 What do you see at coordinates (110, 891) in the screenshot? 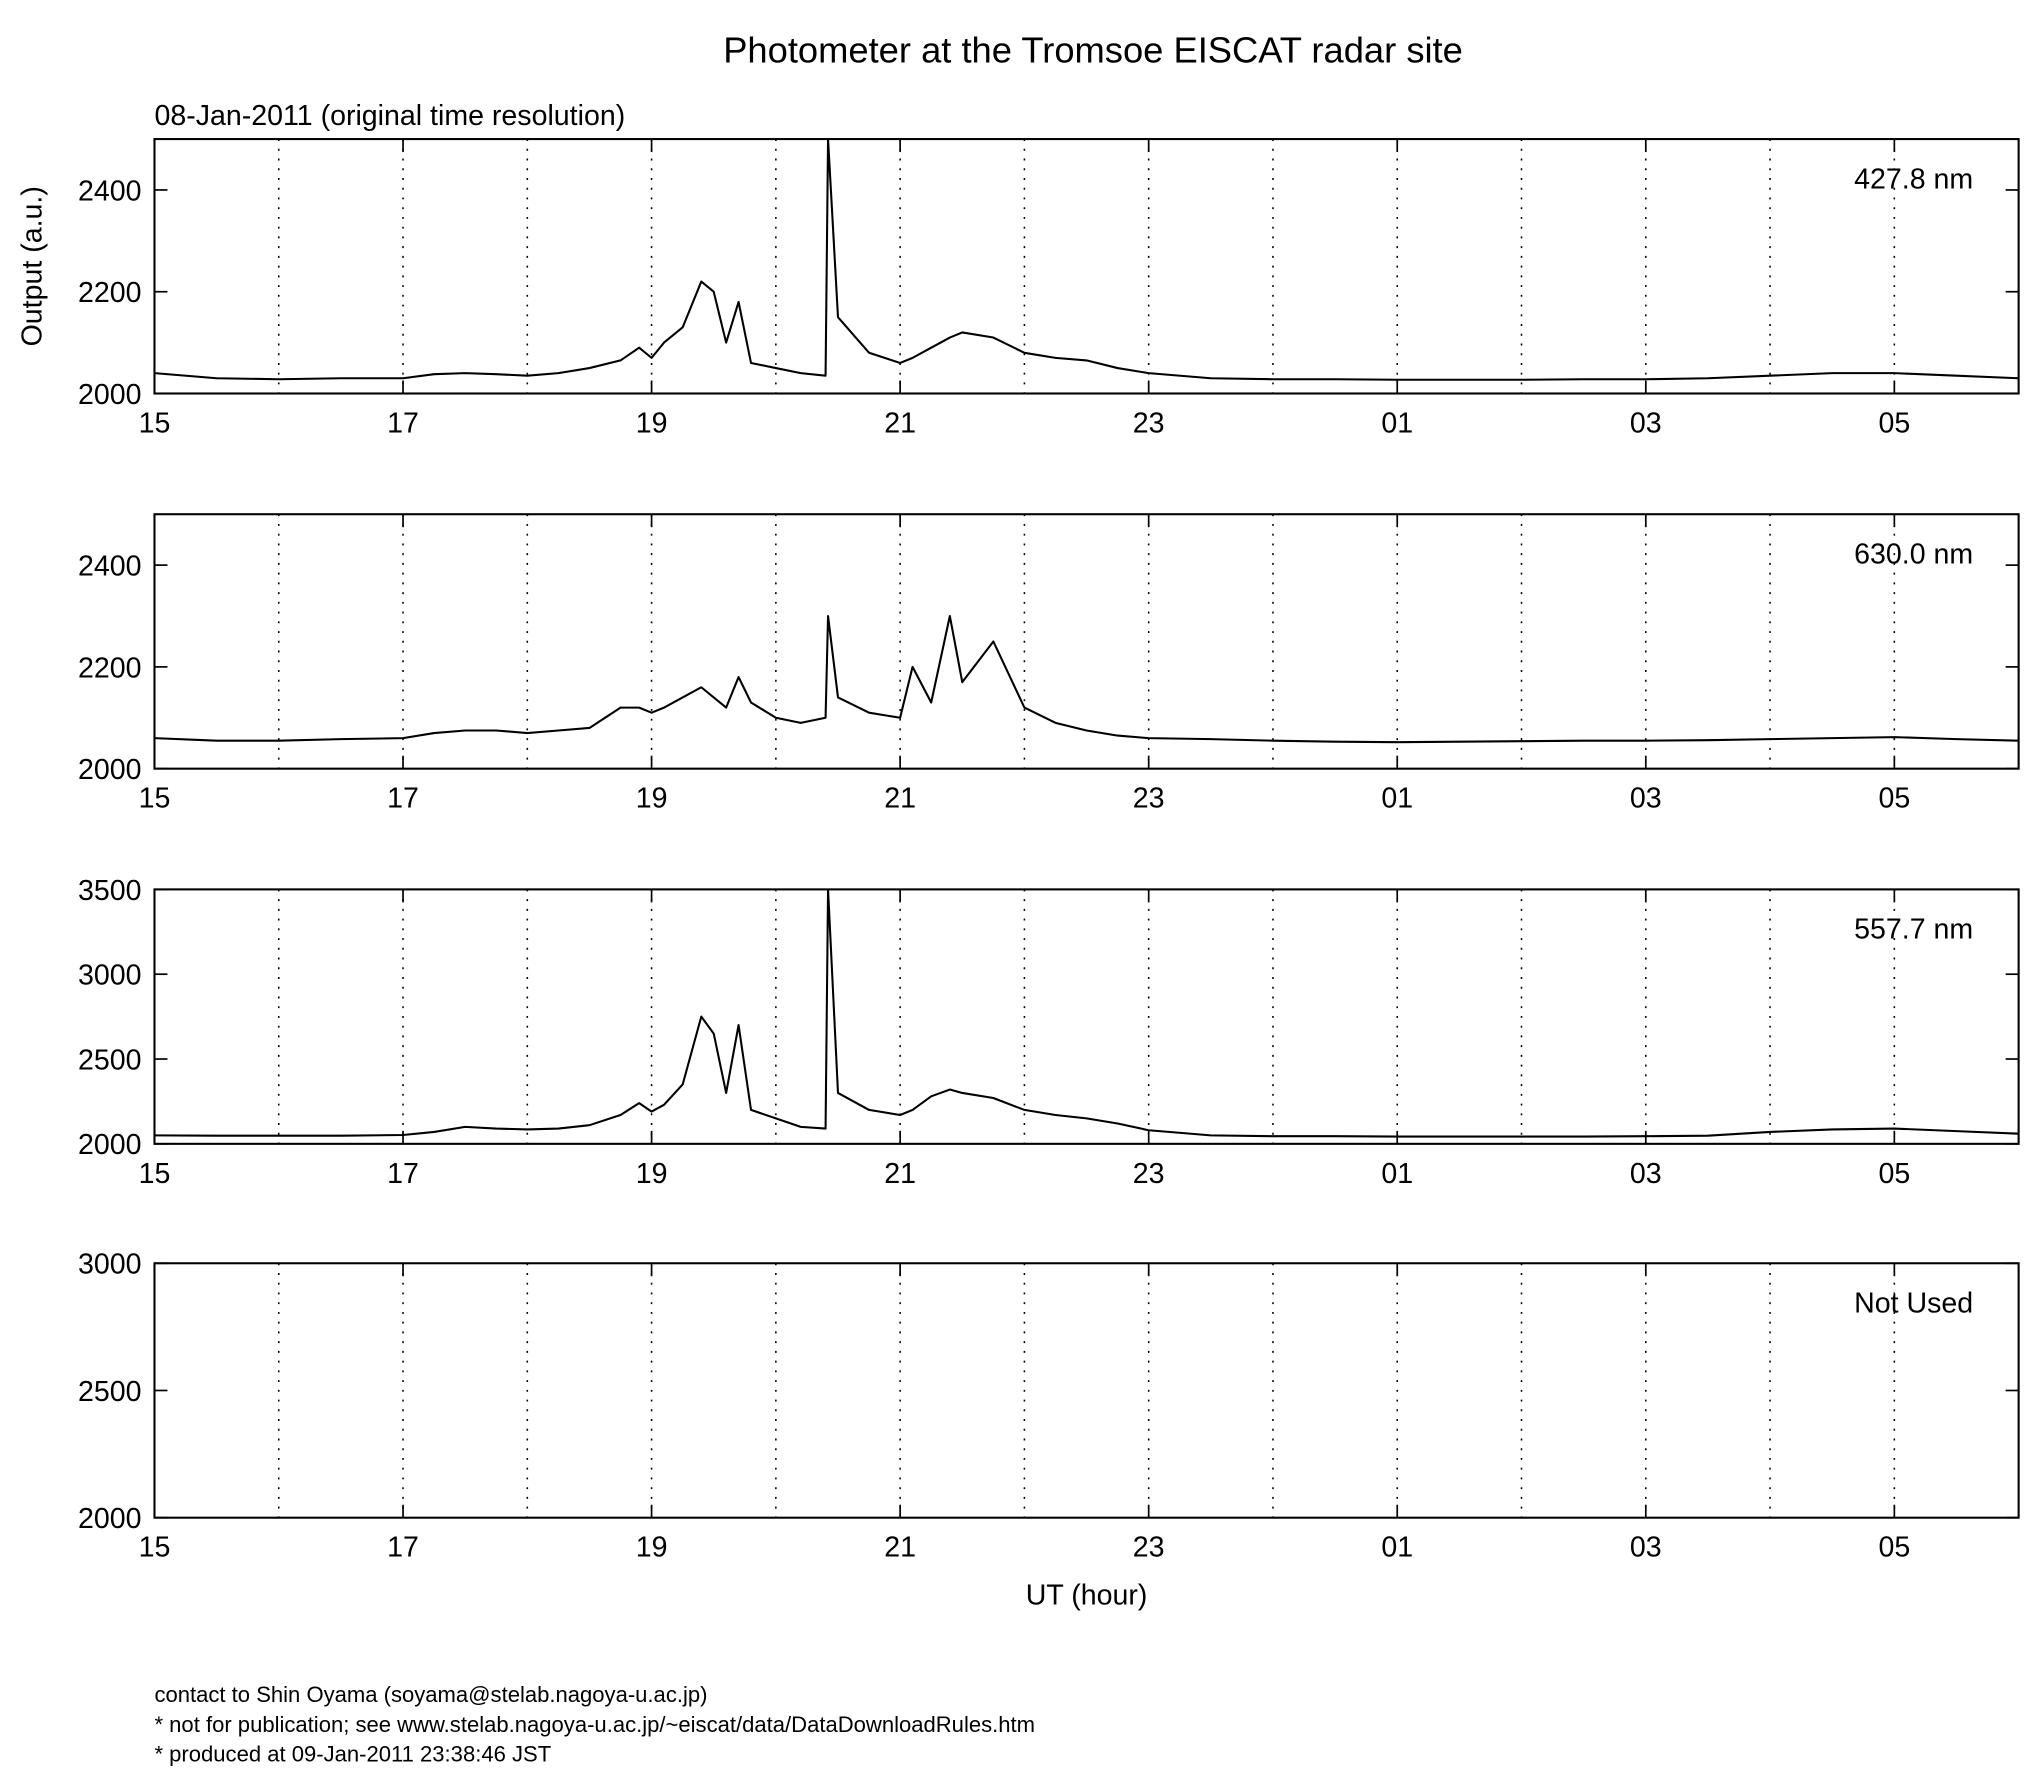
I see `y-tick-label: 3500` at bounding box center [110, 891].